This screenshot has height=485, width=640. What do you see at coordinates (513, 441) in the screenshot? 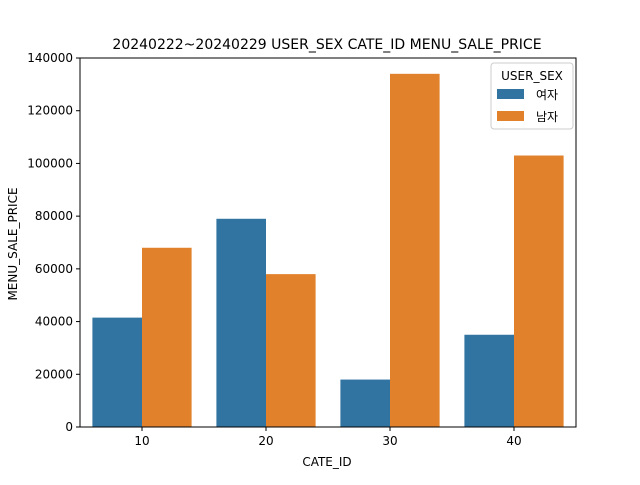
I see `x-tick-label: 40` at bounding box center [513, 441].